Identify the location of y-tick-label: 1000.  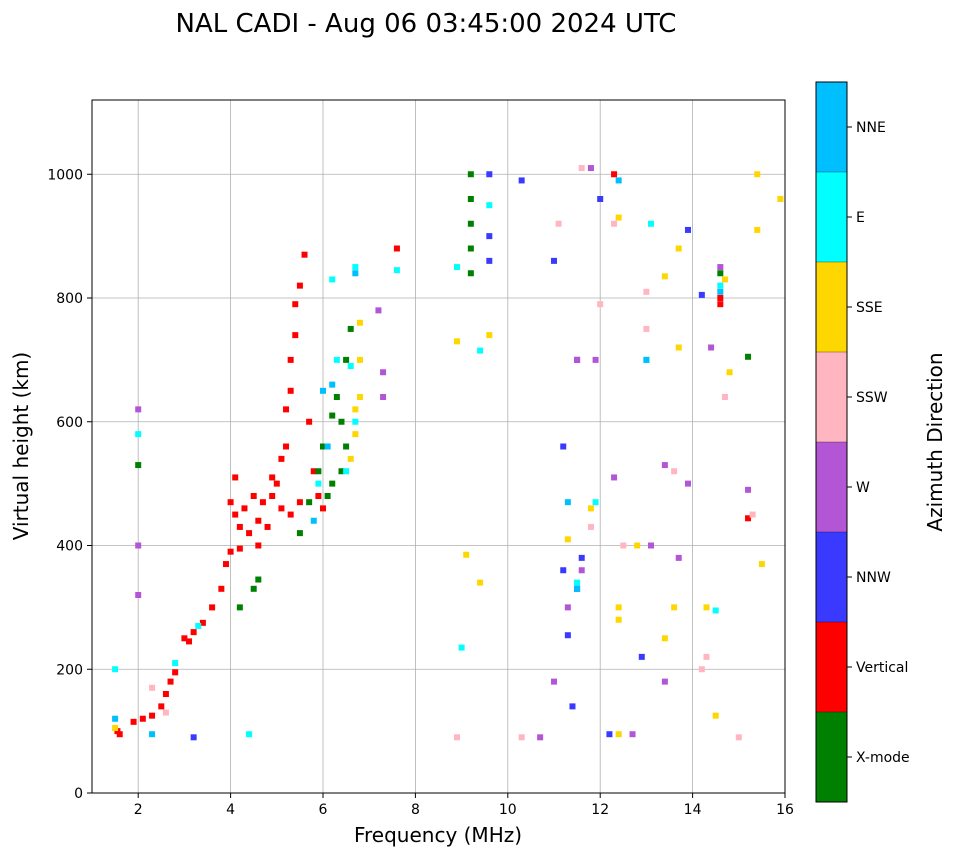
(65, 175).